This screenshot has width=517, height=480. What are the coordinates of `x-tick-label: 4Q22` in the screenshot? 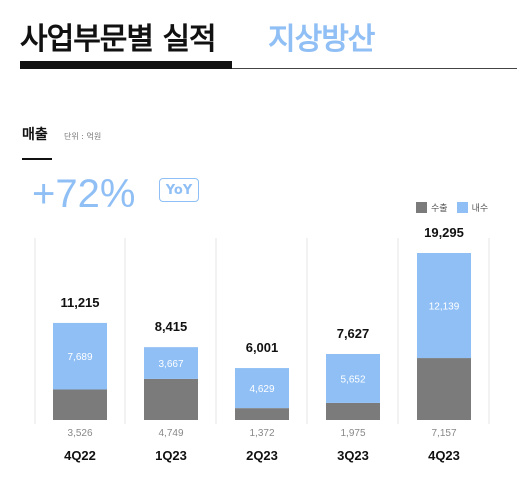 It's located at (80, 455).